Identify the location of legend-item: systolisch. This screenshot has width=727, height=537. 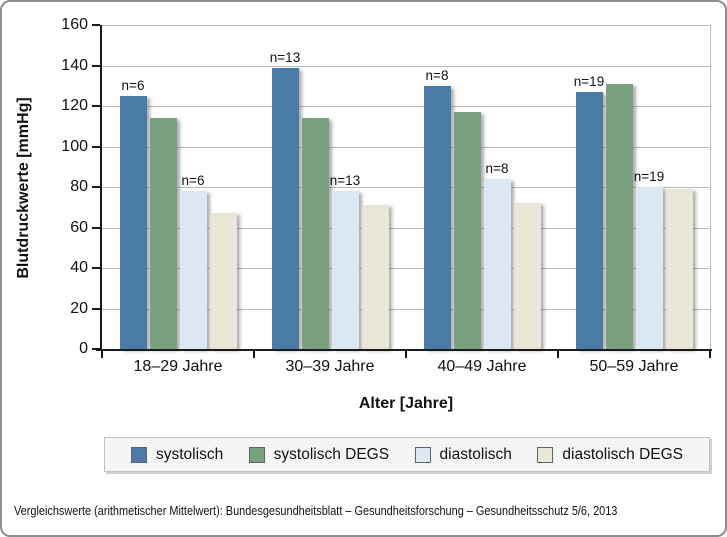
(177, 455).